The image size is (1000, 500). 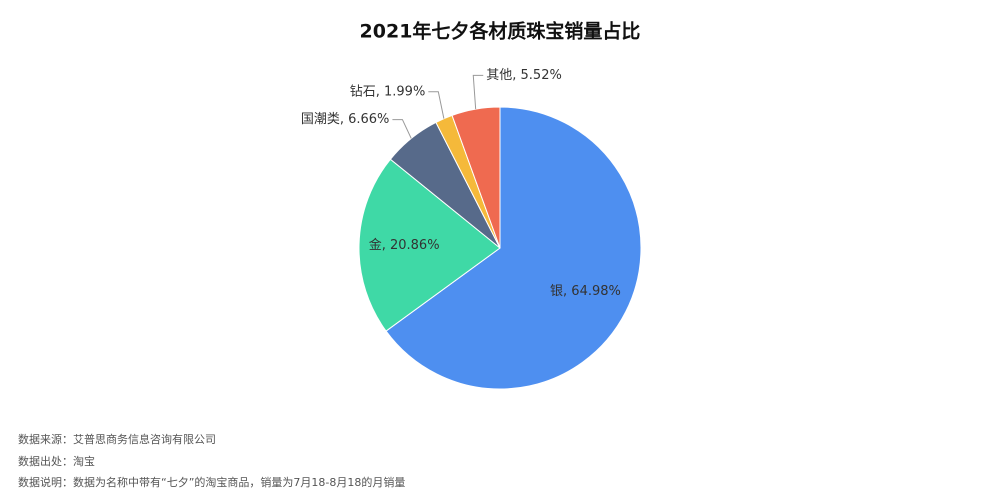 What do you see at coordinates (56, 461) in the screenshot?
I see `source-note: 数据出处：淘宝` at bounding box center [56, 461].